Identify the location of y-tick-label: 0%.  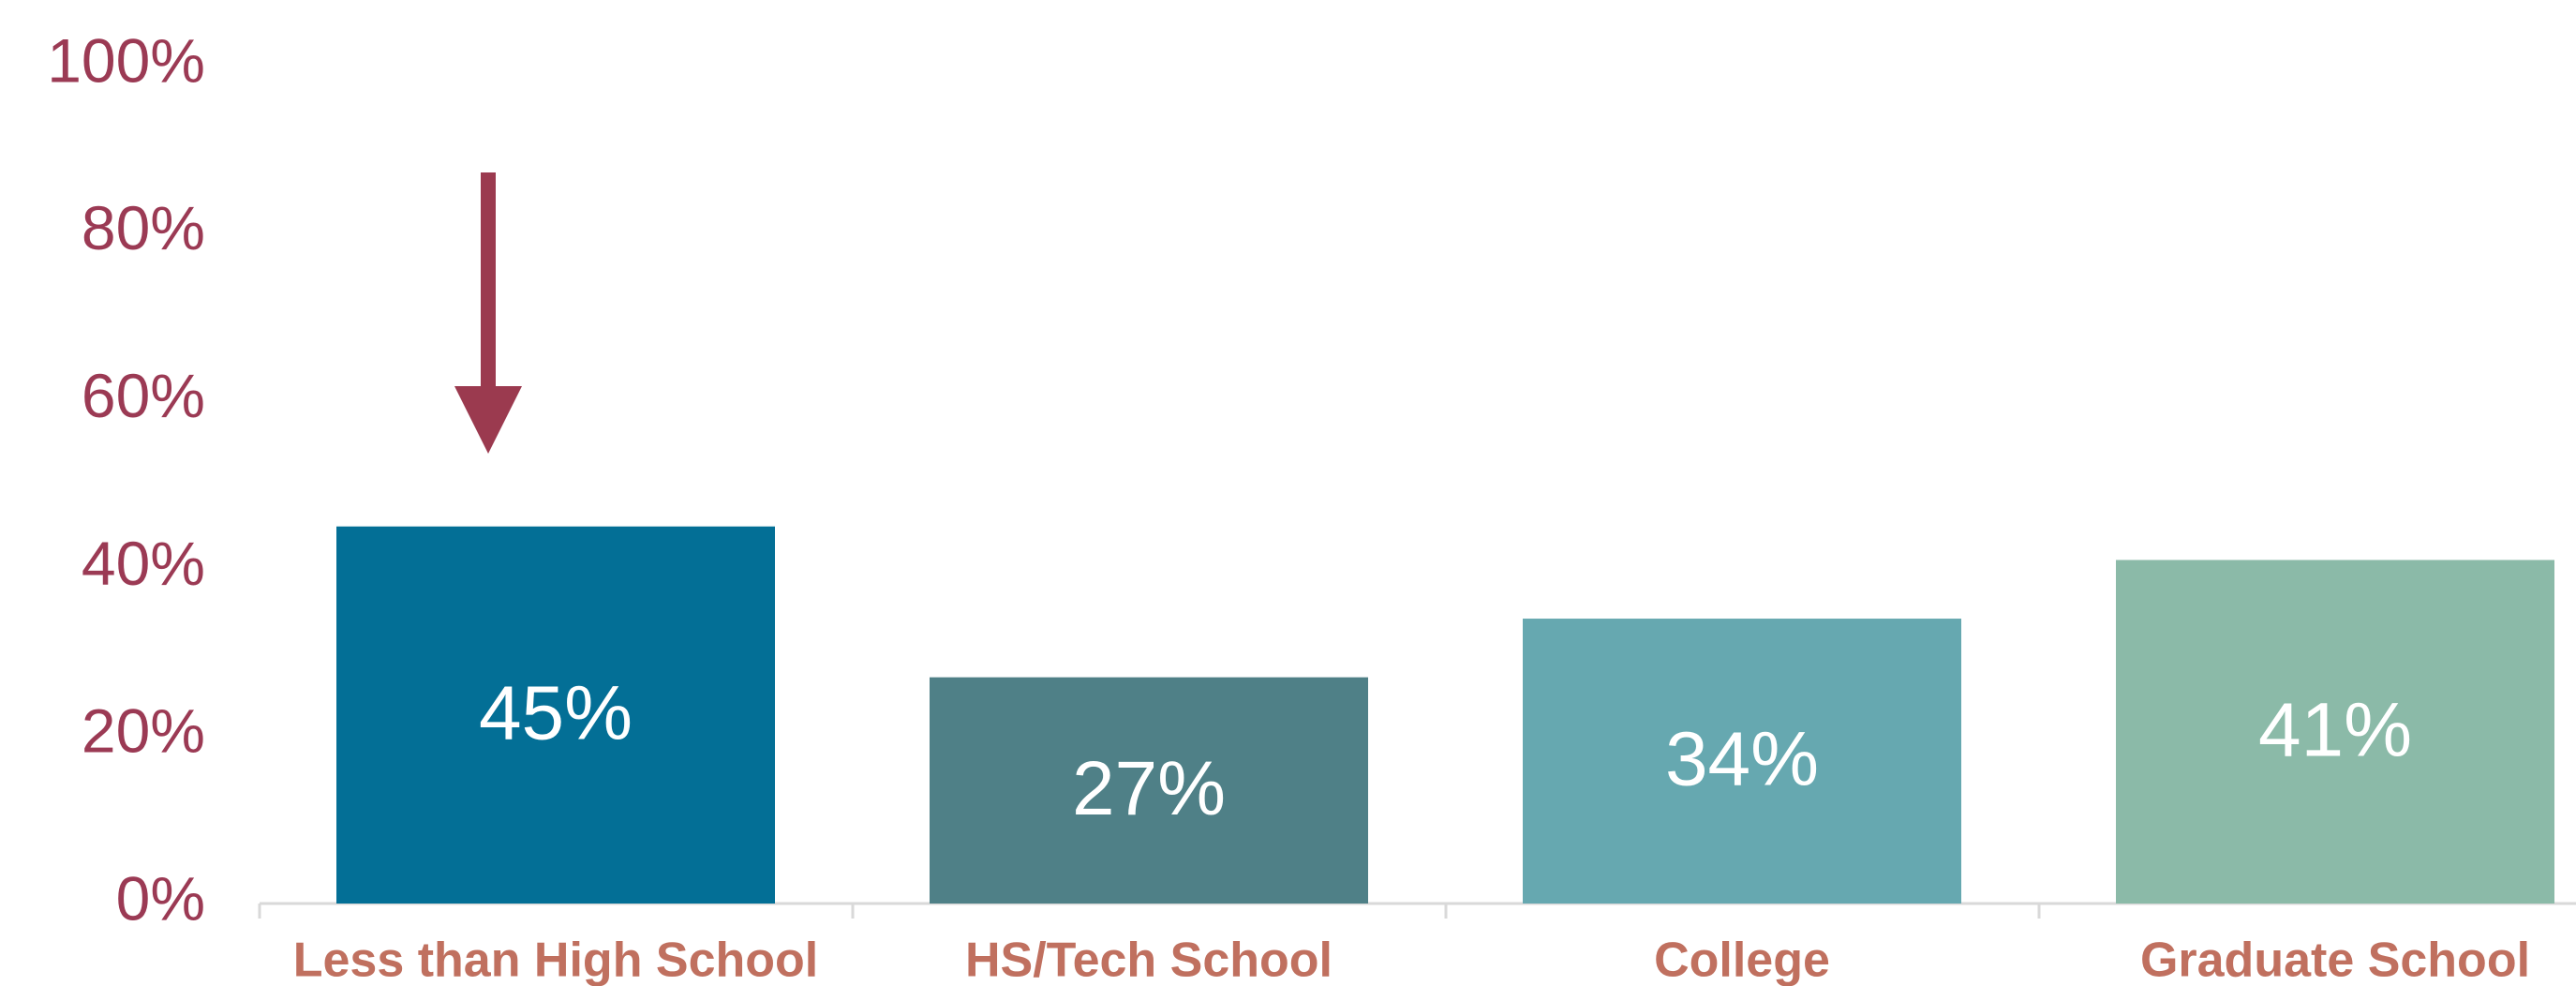
(160, 898).